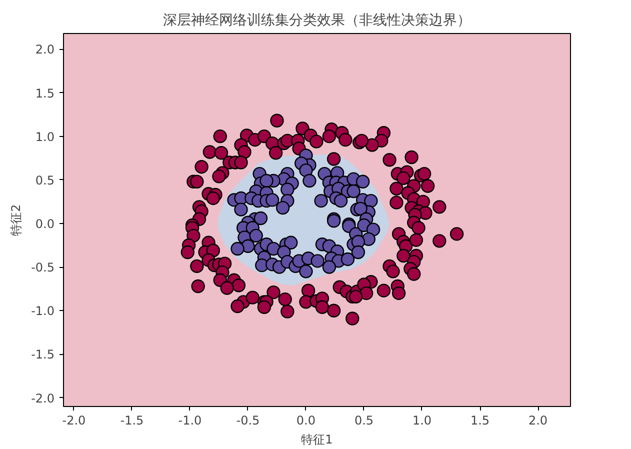  Describe the element at coordinates (45, 180) in the screenshot. I see `y-tick-label: 0.5` at that location.